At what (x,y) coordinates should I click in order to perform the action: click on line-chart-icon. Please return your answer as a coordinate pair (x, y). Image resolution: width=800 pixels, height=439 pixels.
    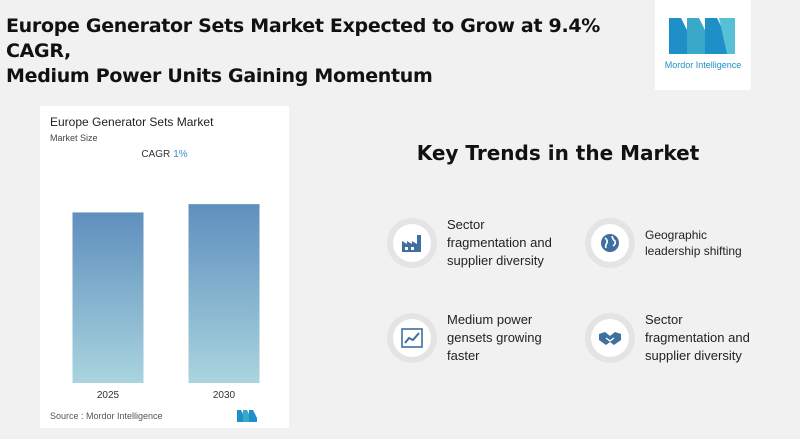
    Looking at the image, I should click on (412, 338).